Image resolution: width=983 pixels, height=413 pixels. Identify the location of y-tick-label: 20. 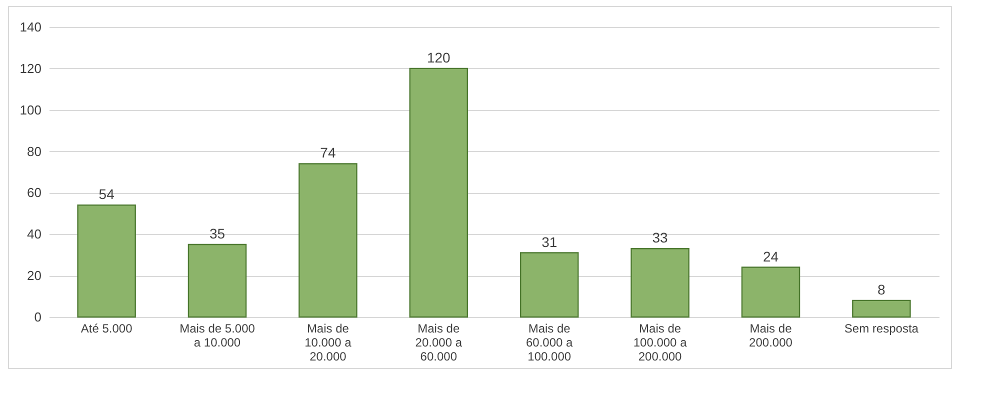
(34, 276).